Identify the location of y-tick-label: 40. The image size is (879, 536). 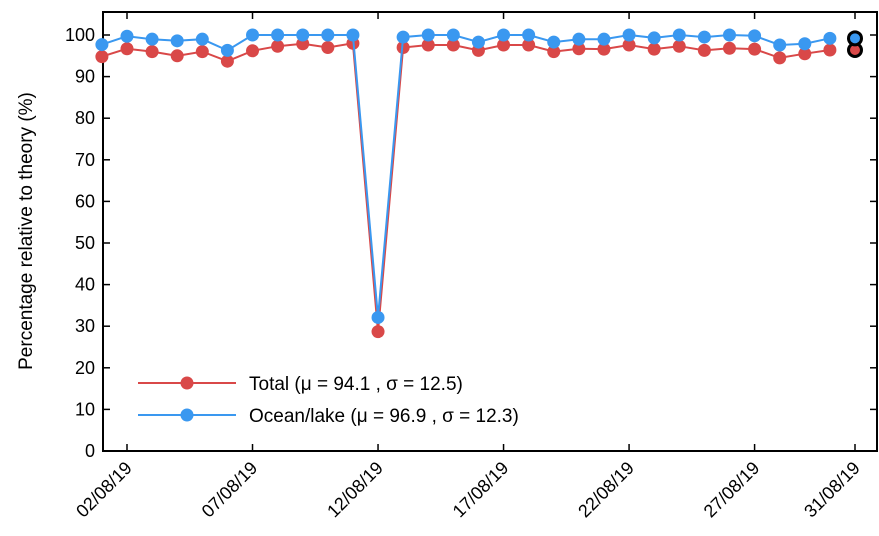
(85, 285).